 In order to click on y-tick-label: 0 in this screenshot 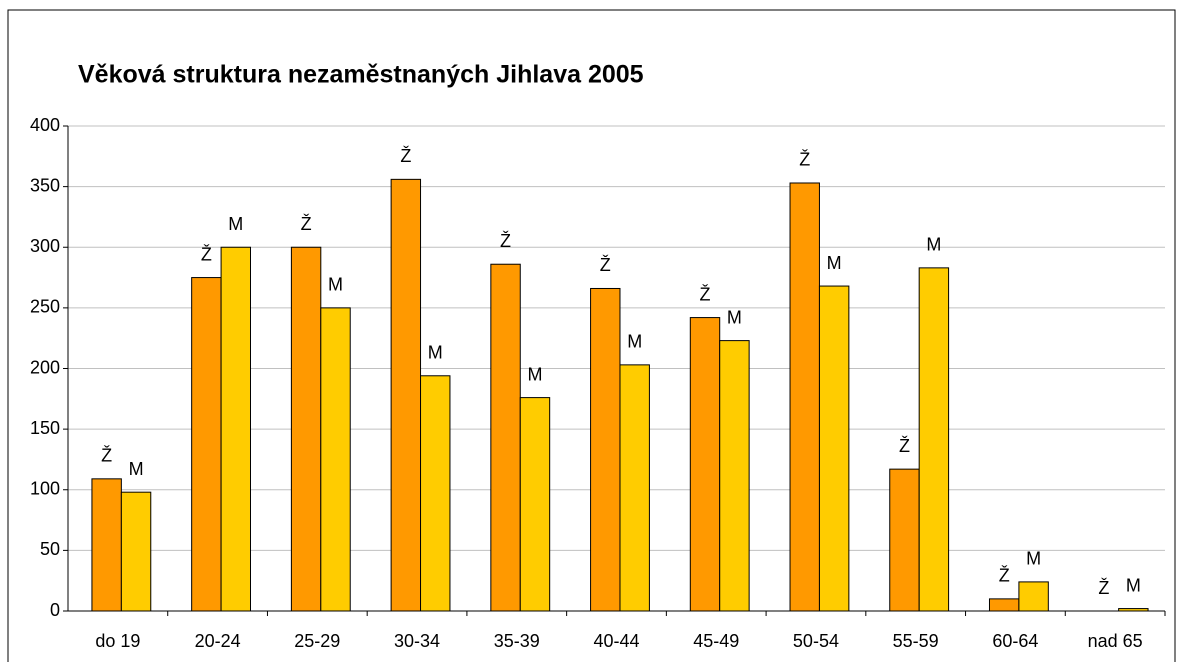, I will do `click(55, 610)`.